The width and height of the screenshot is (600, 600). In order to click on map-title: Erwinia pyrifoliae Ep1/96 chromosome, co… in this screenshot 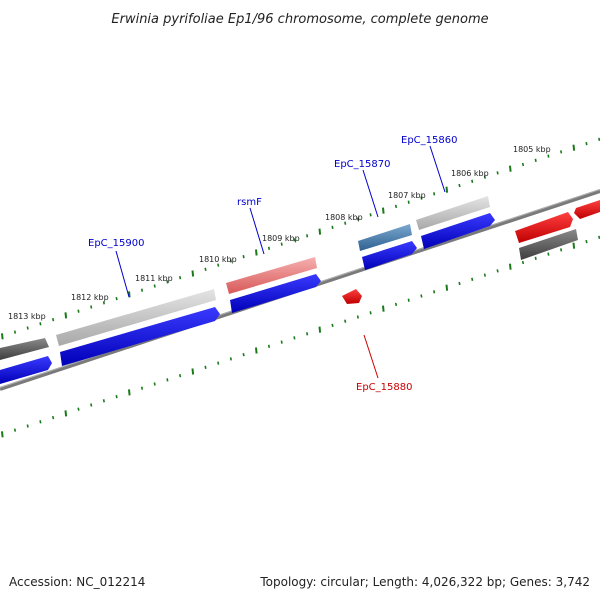, I will do `click(299, 19)`.